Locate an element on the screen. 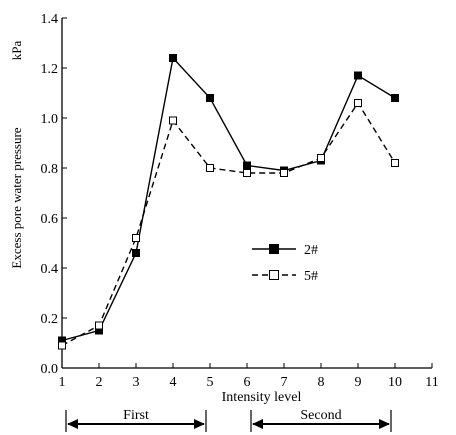 The image size is (456, 435). legend-label-2: 5# is located at coordinates (311, 276).